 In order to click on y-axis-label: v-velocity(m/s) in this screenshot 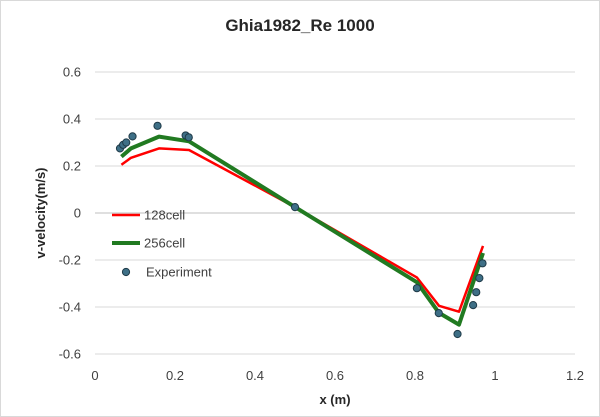, I will do `click(40, 212)`.